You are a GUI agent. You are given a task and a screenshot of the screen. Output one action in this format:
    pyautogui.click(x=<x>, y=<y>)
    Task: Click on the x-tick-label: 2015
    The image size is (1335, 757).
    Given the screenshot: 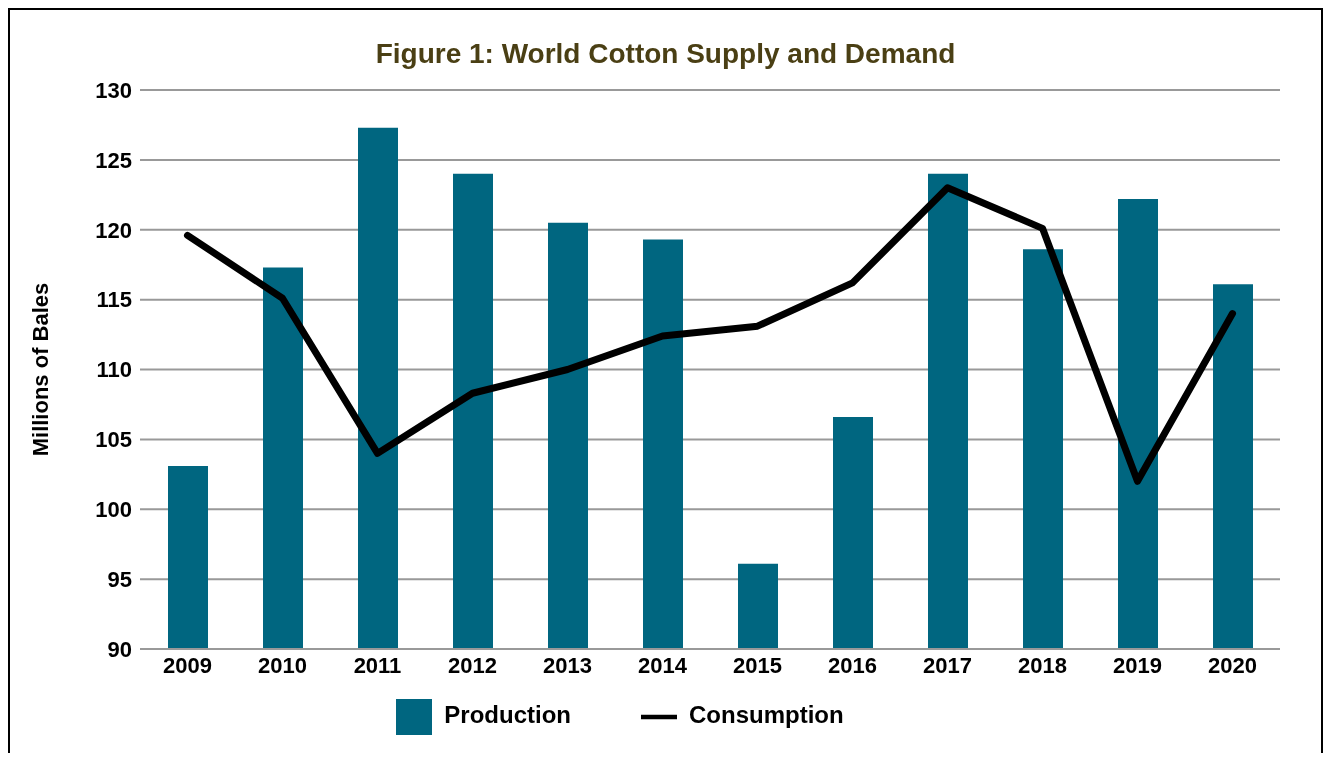 What is the action you would take?
    pyautogui.click(x=757, y=665)
    